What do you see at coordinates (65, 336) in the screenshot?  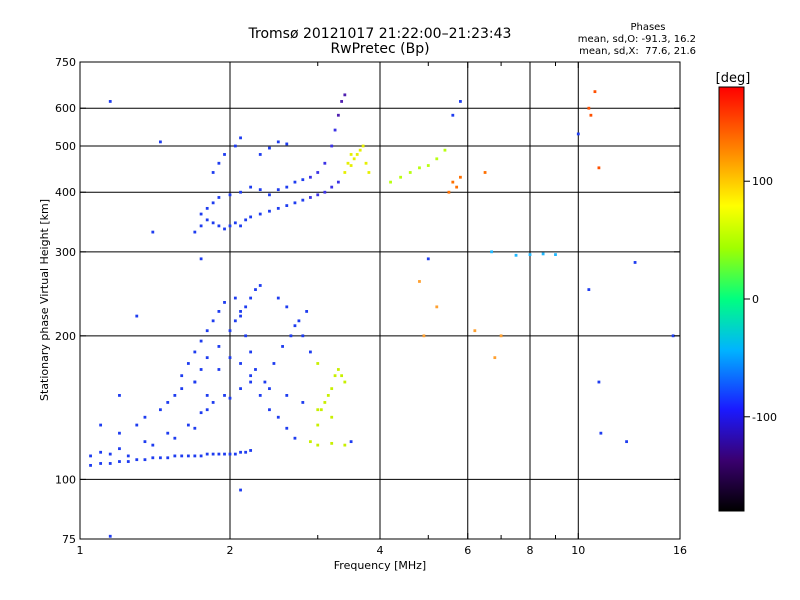 I see `y-tick-label: 200` at bounding box center [65, 336].